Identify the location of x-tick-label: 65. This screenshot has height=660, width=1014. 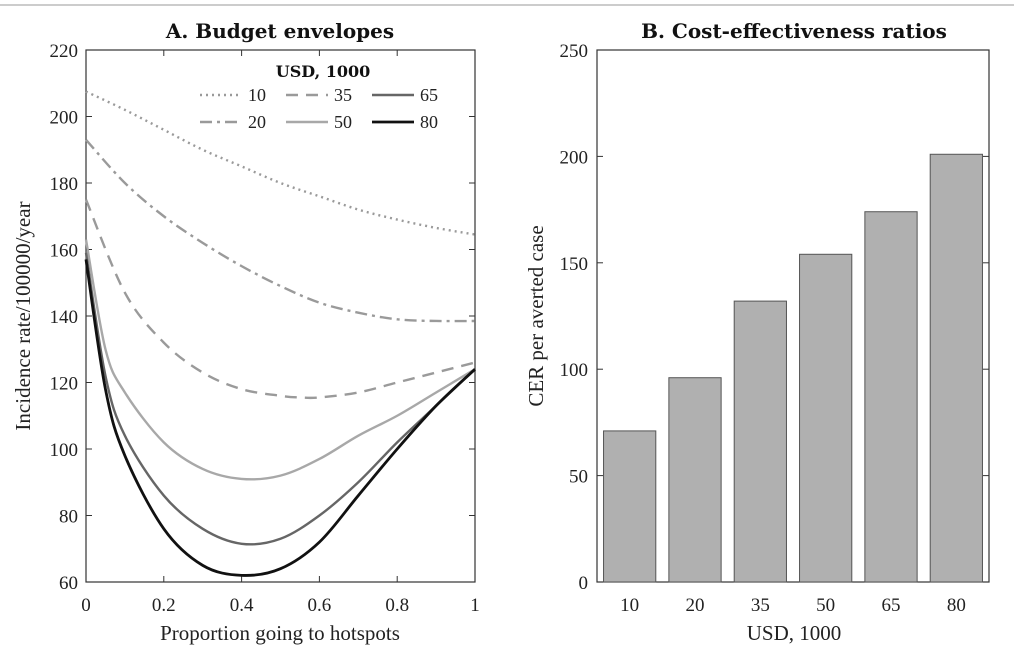
(891, 605).